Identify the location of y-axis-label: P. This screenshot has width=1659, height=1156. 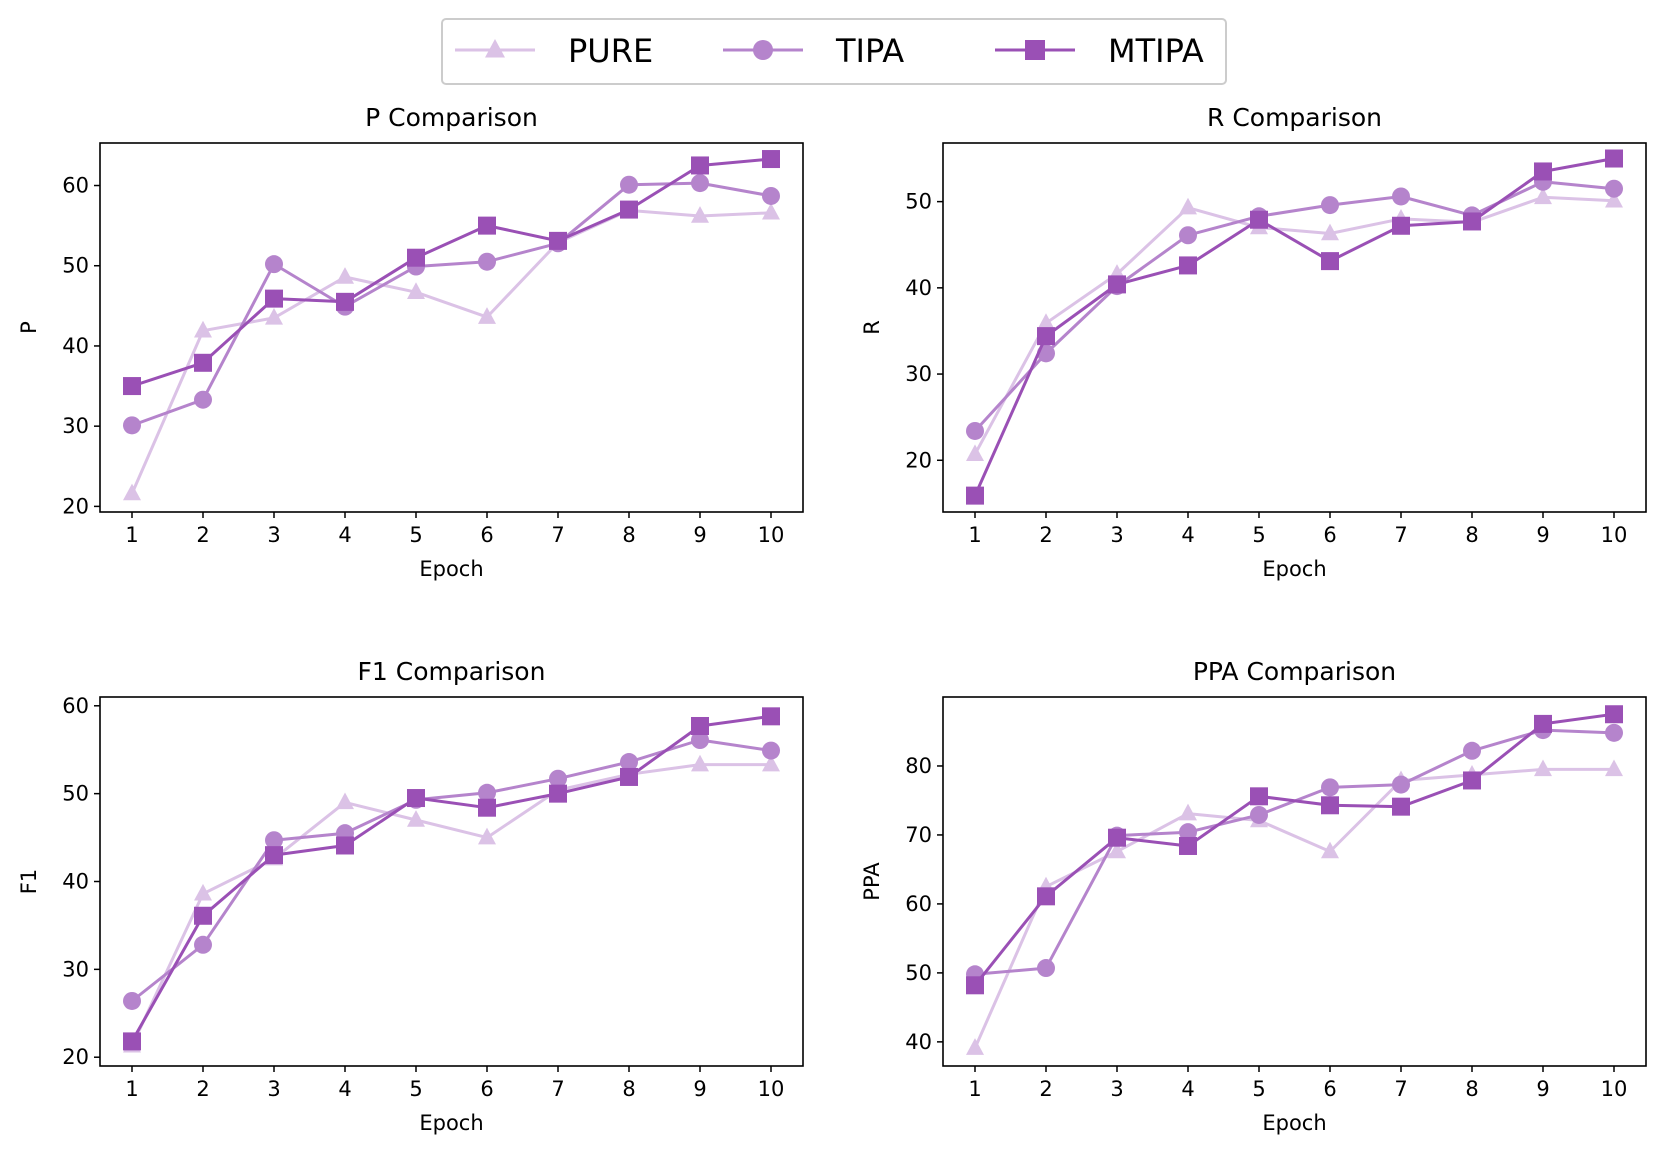
(29, 327).